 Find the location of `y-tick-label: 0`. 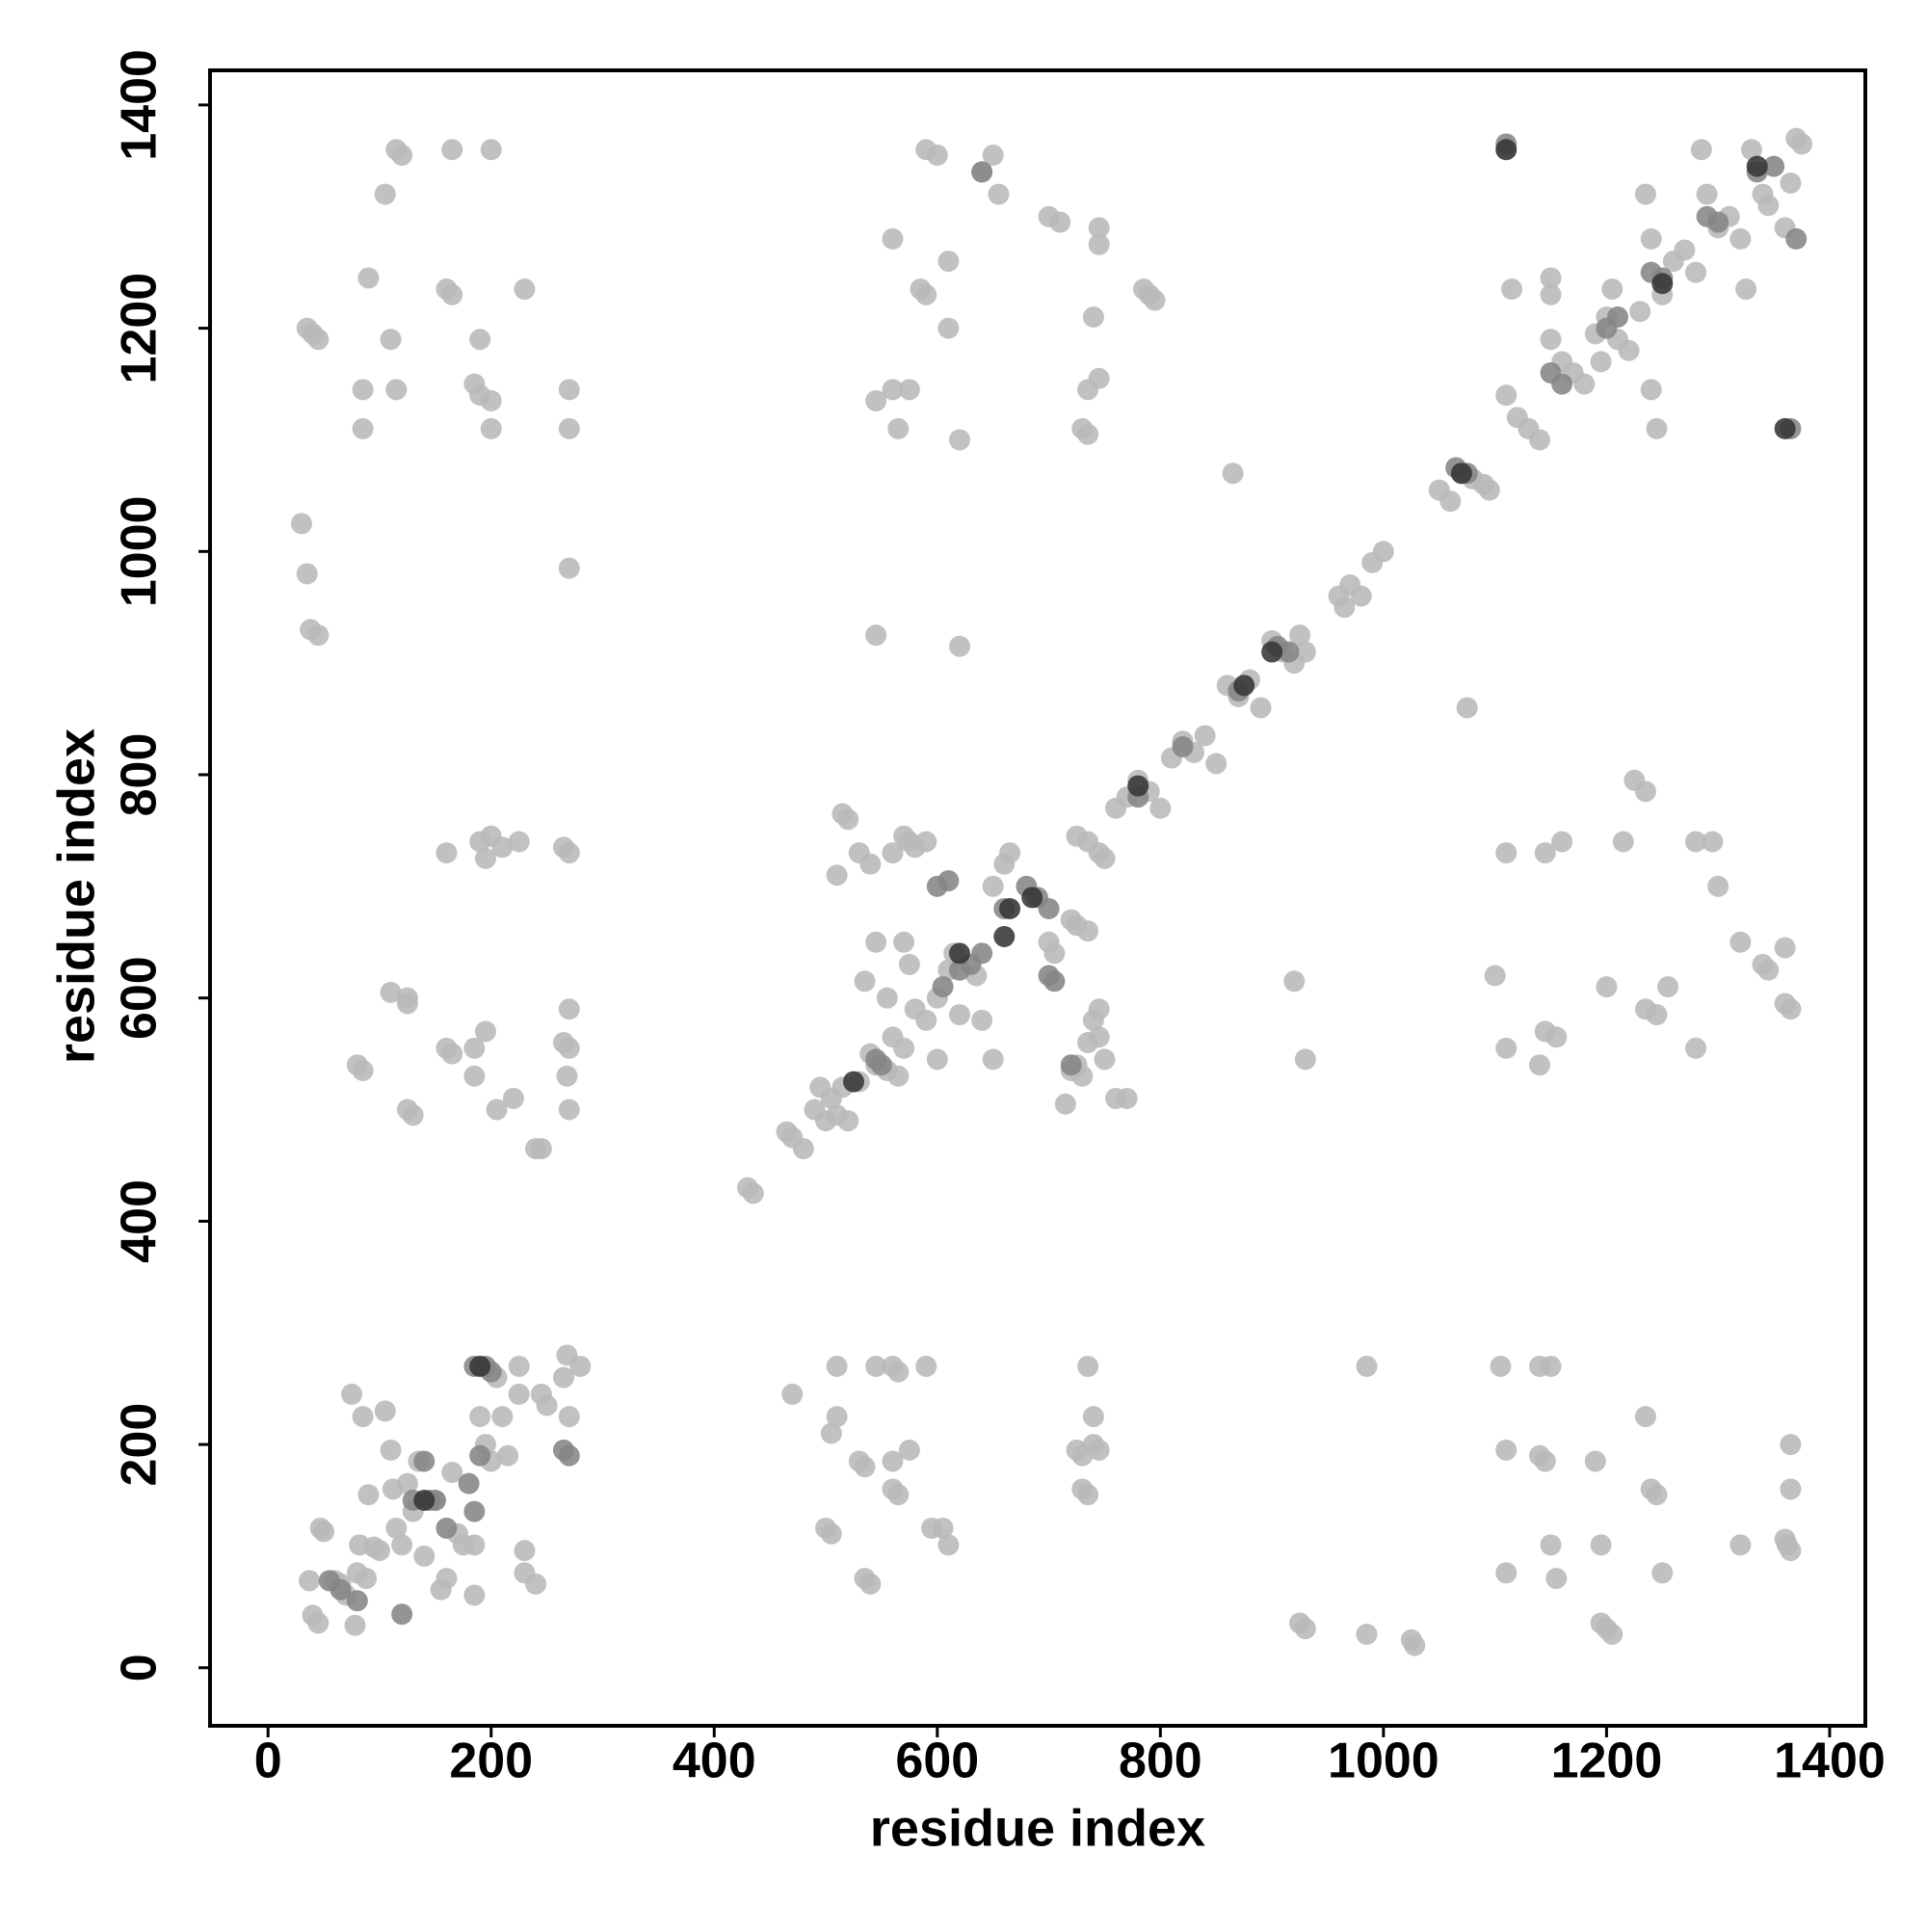

y-tick-label: 0 is located at coordinates (140, 1667).